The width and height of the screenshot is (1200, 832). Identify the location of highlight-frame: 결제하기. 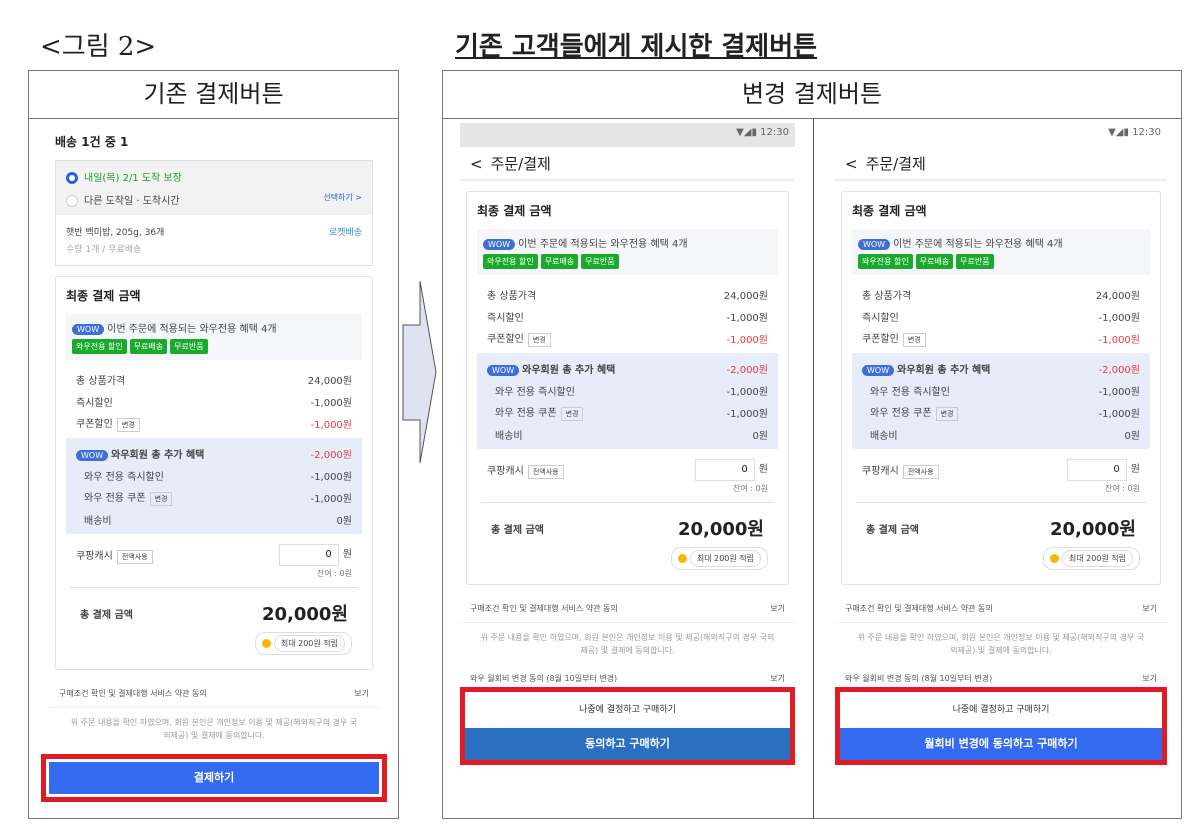
(214, 778).